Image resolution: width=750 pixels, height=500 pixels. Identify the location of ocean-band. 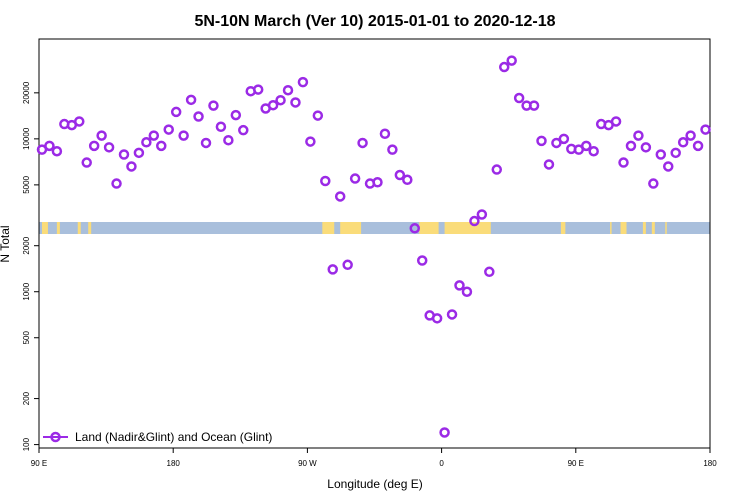
(374, 228).